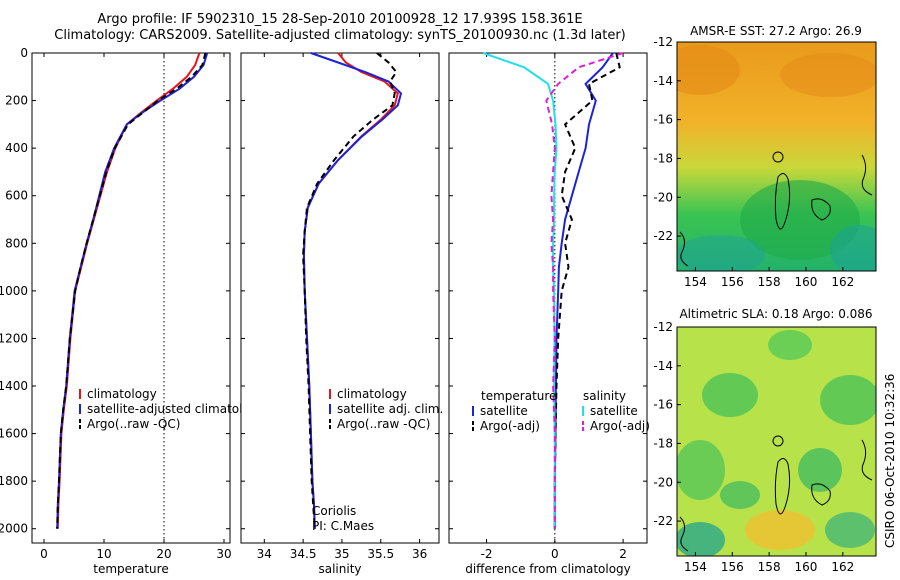 The height and width of the screenshot is (580, 900). What do you see at coordinates (130, 569) in the screenshot?
I see `x-axis-label: temperature` at bounding box center [130, 569].